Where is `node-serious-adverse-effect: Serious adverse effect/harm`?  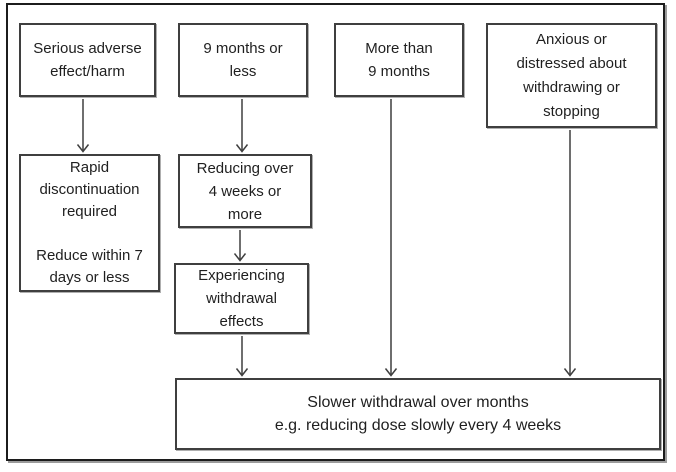
node-serious-adverse-effect: Serious adverse effect/harm is located at coordinates (87, 60).